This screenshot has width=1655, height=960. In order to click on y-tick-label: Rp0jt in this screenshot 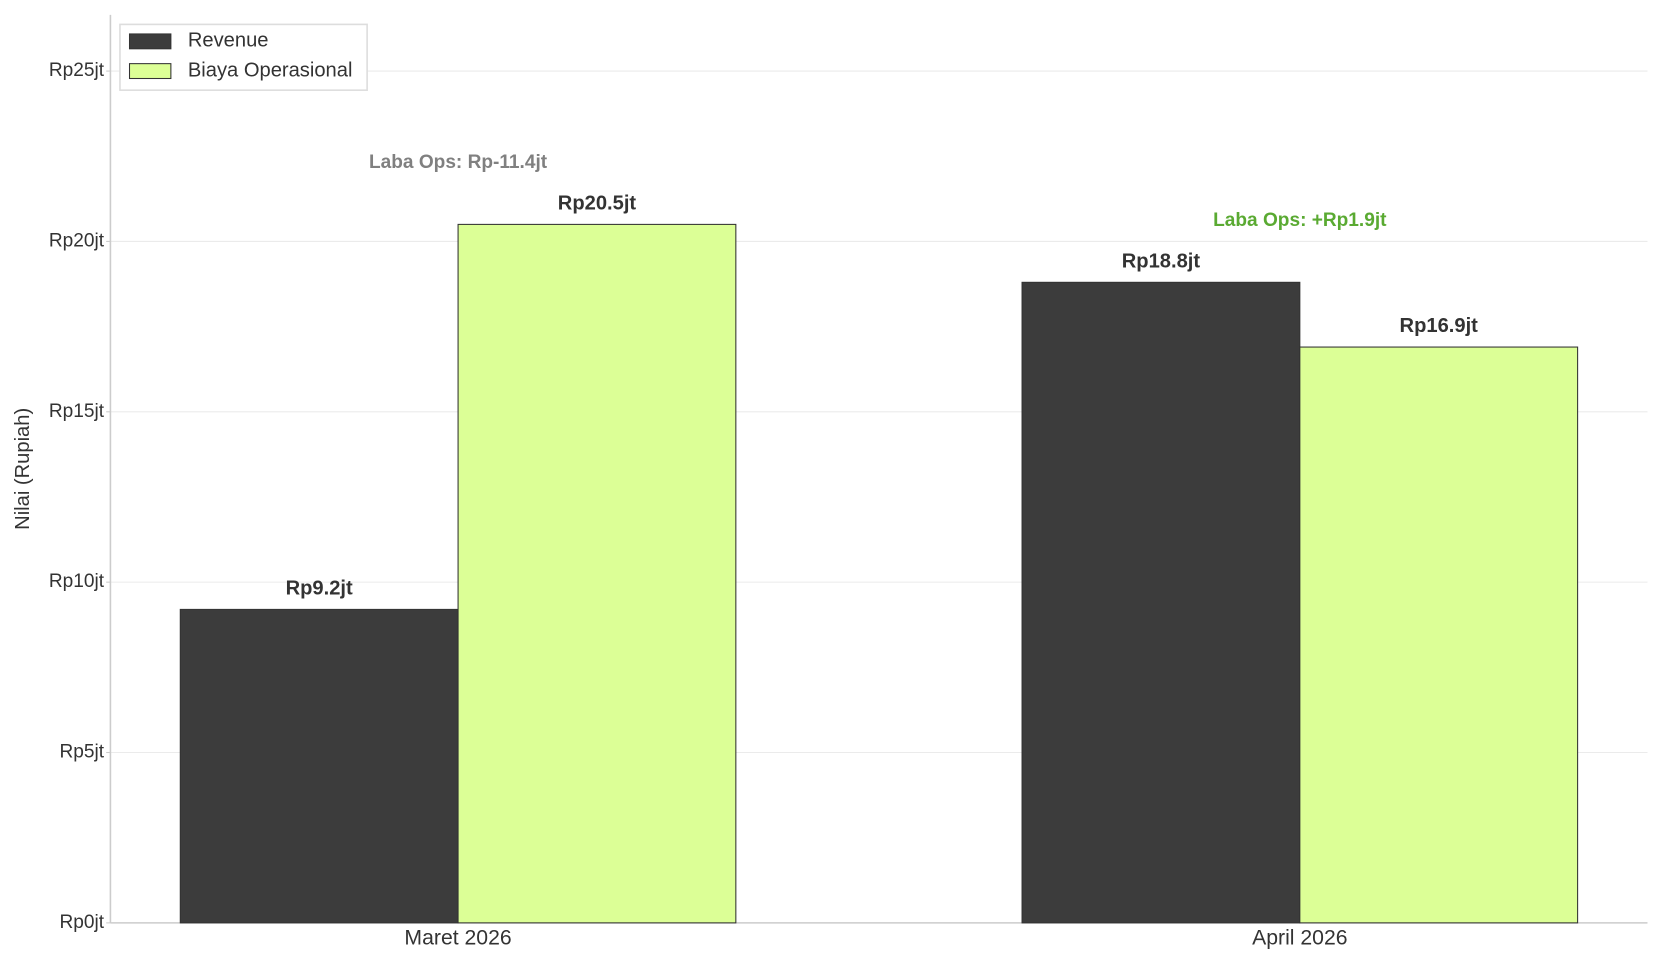, I will do `click(82, 922)`.